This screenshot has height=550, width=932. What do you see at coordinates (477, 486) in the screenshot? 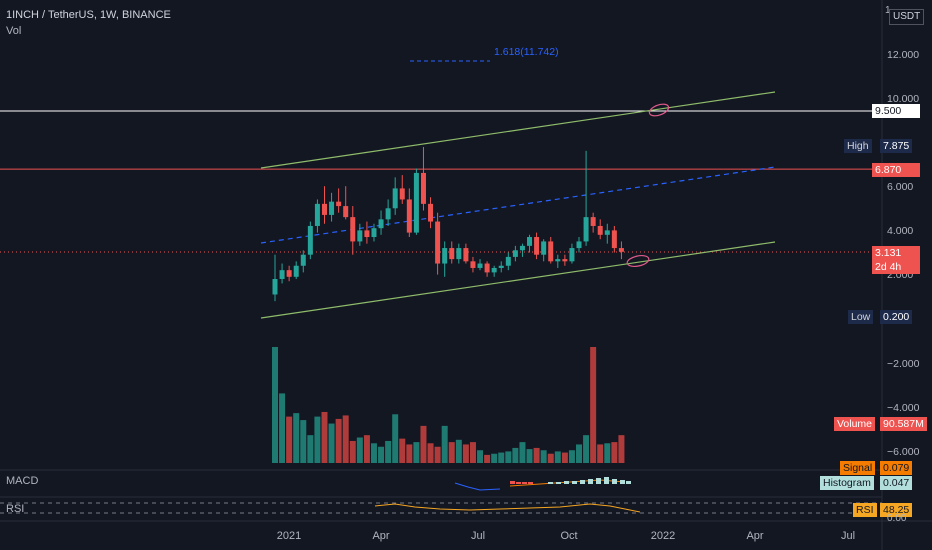
I see `macd-line` at bounding box center [477, 486].